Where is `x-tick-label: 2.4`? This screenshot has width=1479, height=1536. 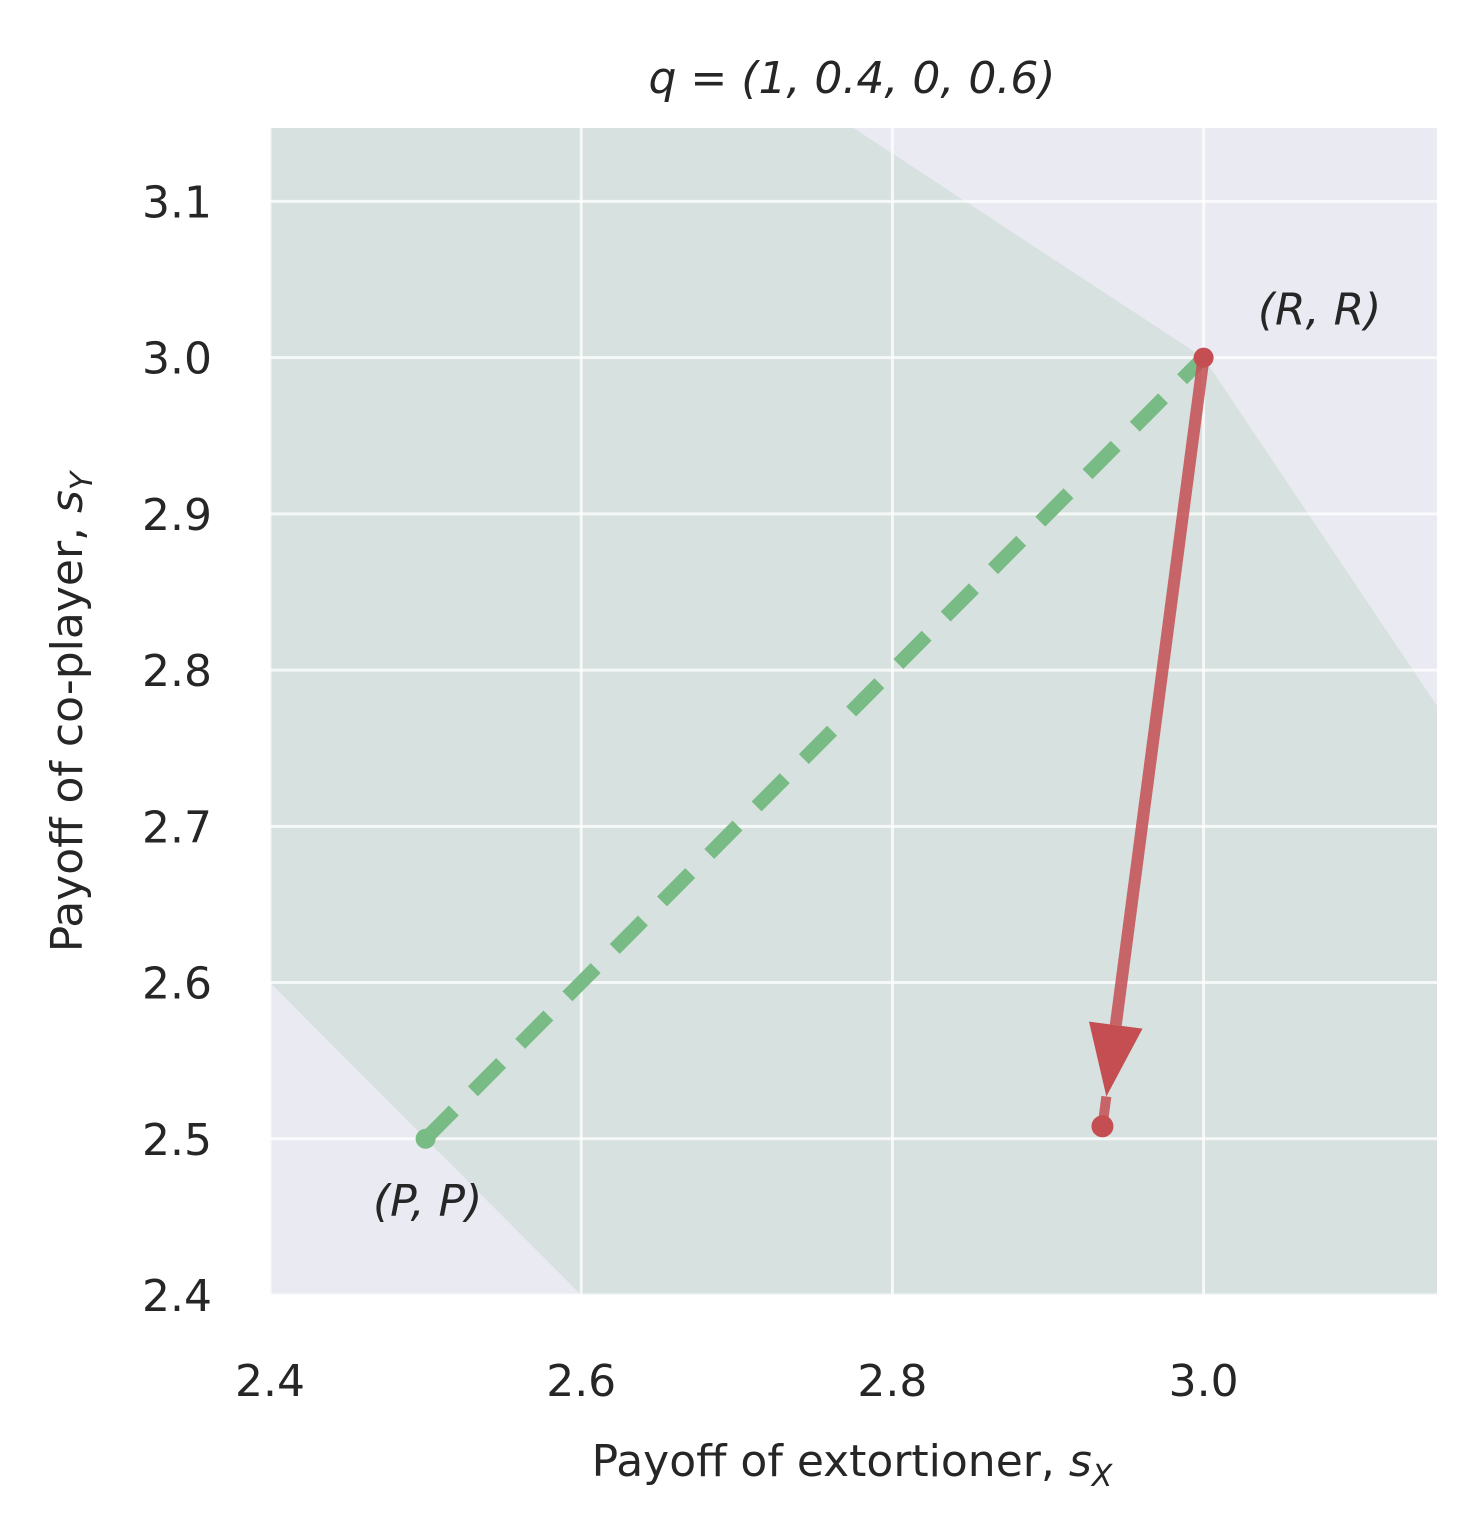 x-tick-label: 2.4 is located at coordinates (270, 1381).